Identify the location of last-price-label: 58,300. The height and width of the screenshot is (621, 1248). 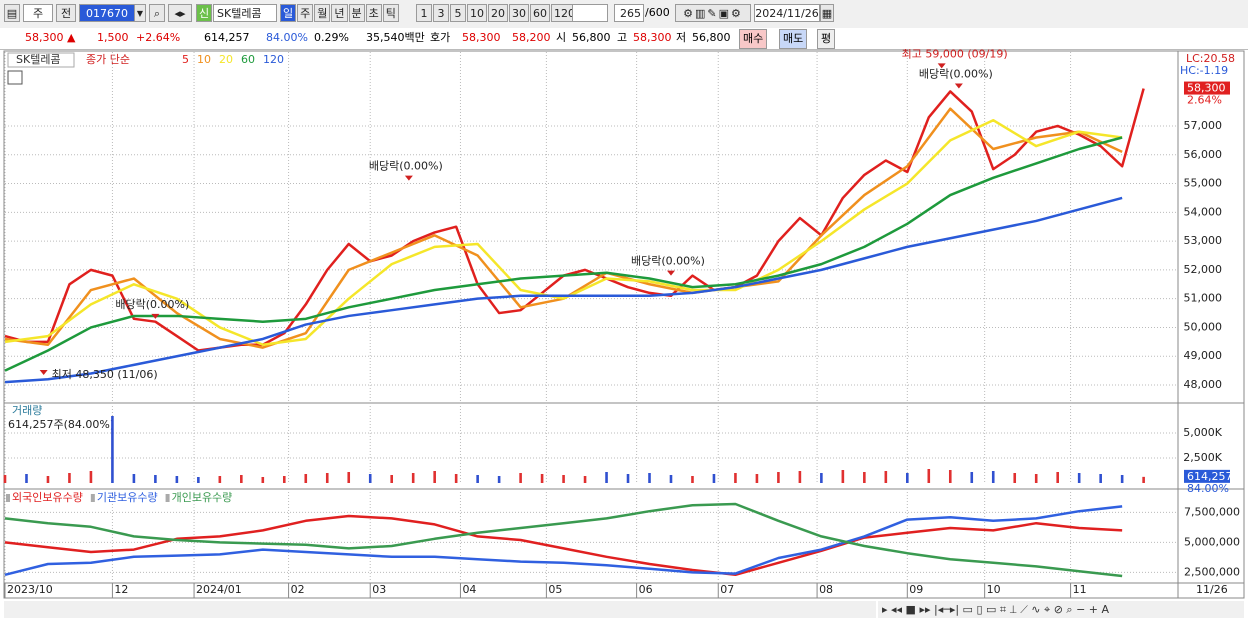
(1206, 88).